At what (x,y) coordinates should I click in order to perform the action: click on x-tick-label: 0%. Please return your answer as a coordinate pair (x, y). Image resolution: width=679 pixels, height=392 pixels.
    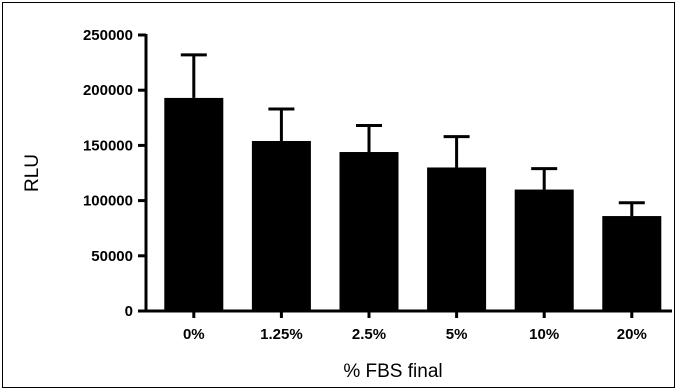
    Looking at the image, I should click on (194, 334).